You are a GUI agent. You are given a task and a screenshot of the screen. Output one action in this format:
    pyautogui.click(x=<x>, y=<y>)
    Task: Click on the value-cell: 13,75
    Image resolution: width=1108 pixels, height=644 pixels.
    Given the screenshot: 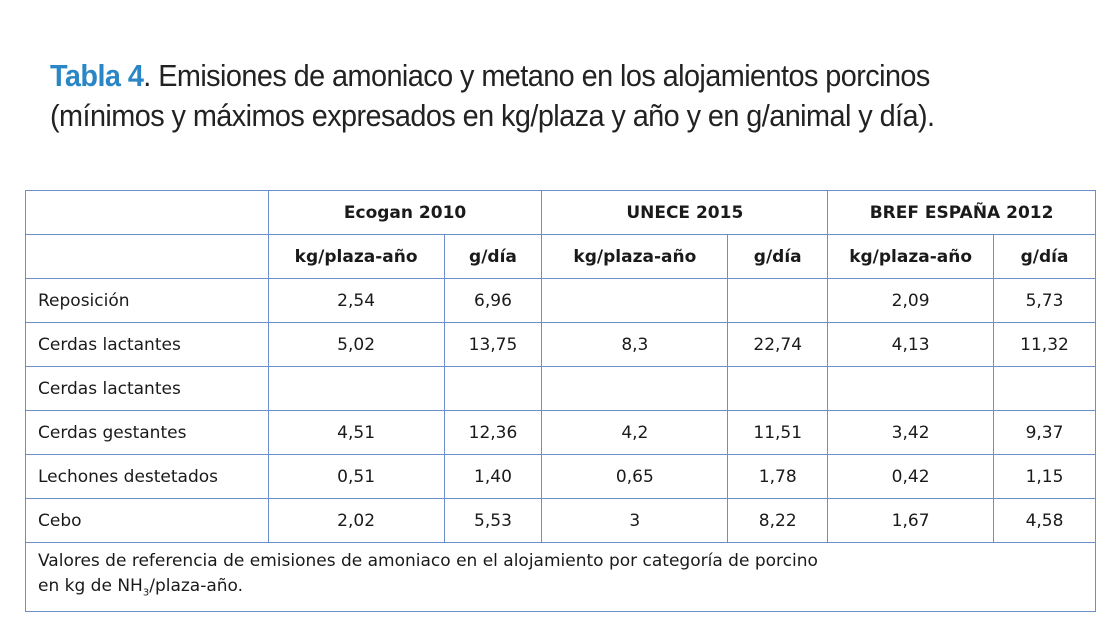 What is the action you would take?
    pyautogui.click(x=493, y=344)
    